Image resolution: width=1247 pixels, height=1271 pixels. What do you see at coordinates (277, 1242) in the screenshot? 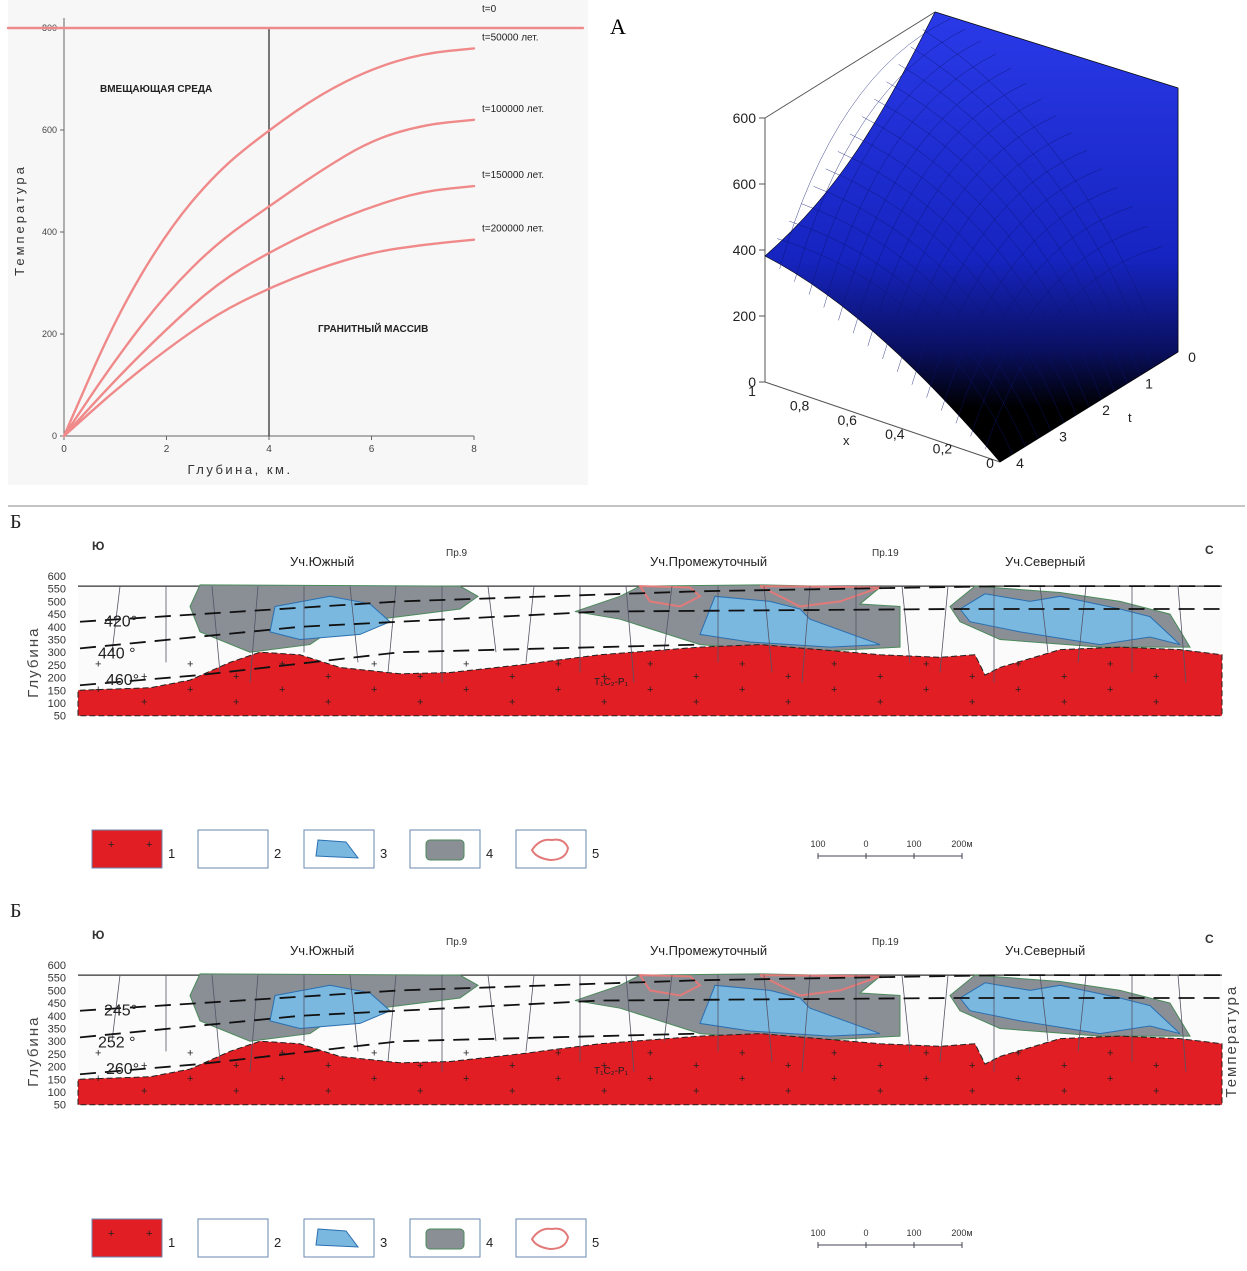
I see `legend-label: 2` at bounding box center [277, 1242].